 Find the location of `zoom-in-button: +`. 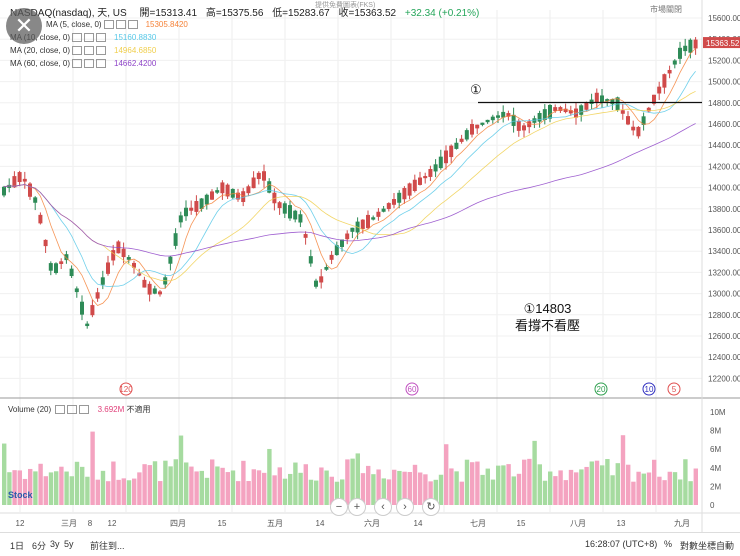

zoom-in-button: + is located at coordinates (357, 507).